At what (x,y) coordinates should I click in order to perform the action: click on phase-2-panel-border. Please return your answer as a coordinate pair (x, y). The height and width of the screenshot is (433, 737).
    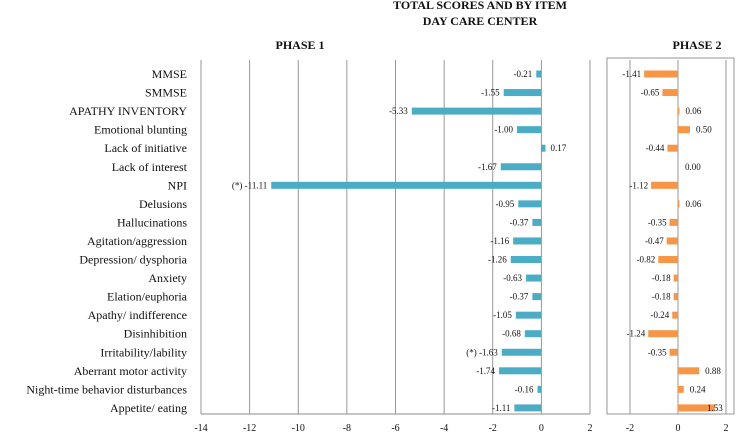
    Looking at the image, I should click on (670, 236).